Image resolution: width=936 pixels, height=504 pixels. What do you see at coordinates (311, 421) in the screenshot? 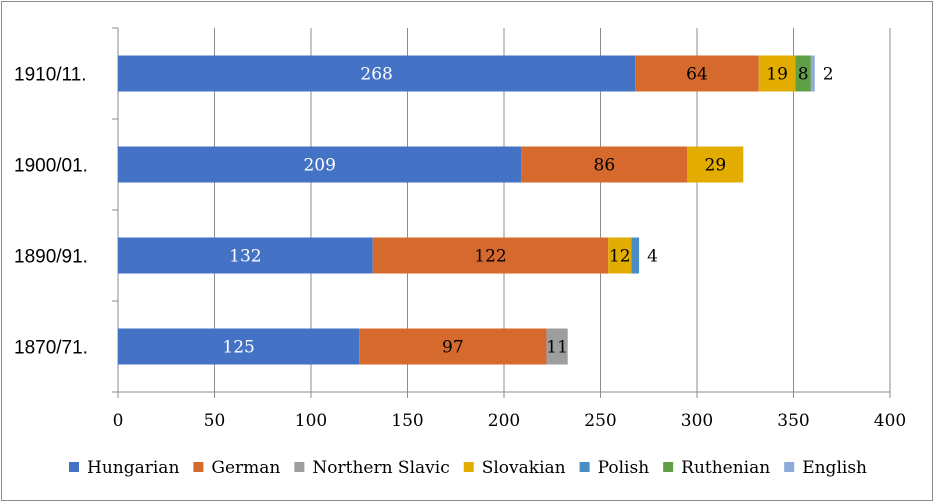
I see `x-tick-label: 100` at bounding box center [311, 421].